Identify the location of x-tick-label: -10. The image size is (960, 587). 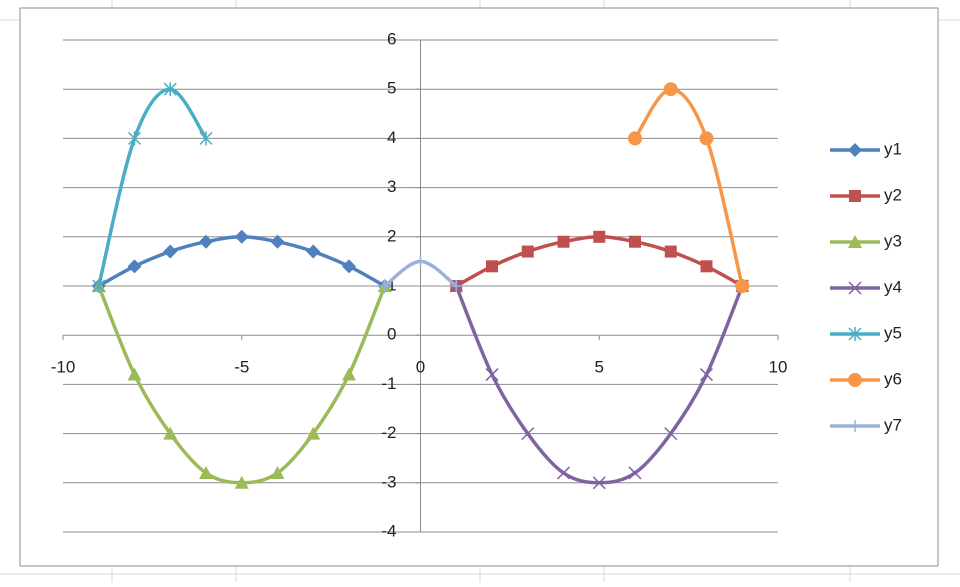
(63, 367).